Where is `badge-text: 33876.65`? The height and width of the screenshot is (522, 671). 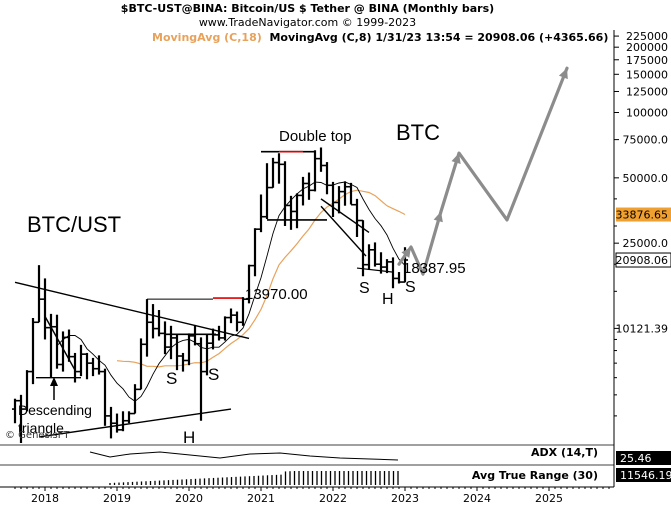
badge-text: 33876.65 is located at coordinates (642, 215).